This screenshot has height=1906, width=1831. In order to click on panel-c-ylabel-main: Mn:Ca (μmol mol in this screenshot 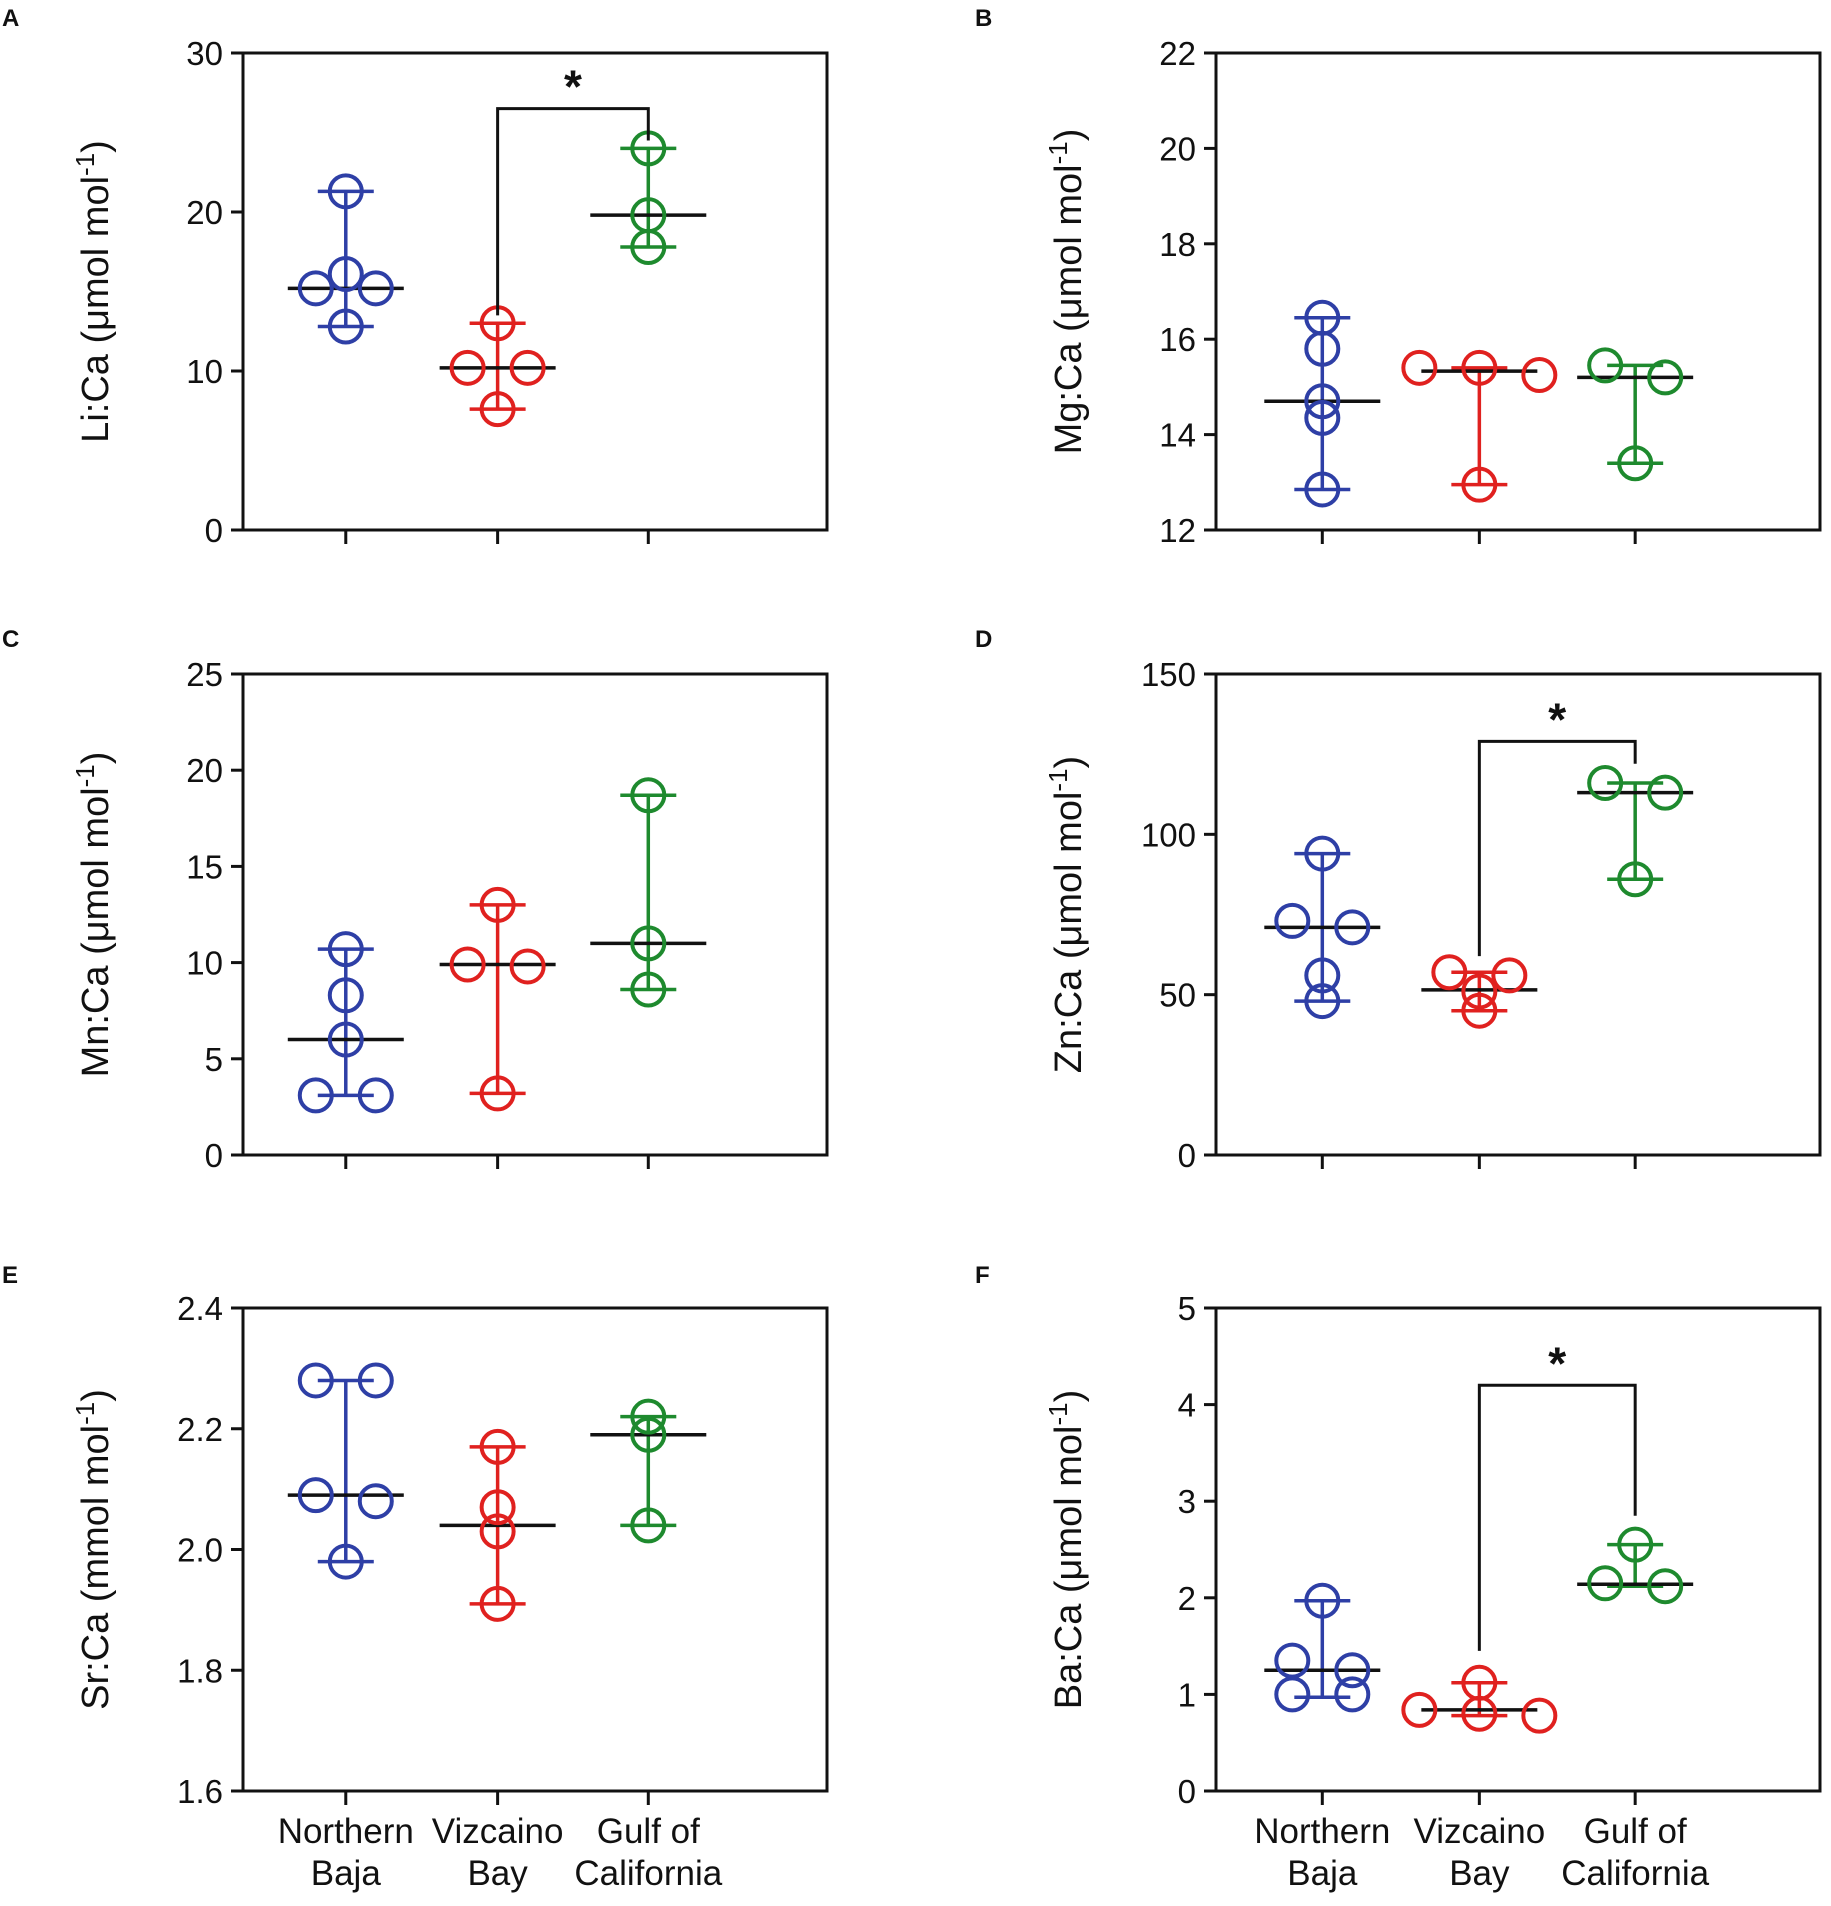, I will do `click(96, 932)`.